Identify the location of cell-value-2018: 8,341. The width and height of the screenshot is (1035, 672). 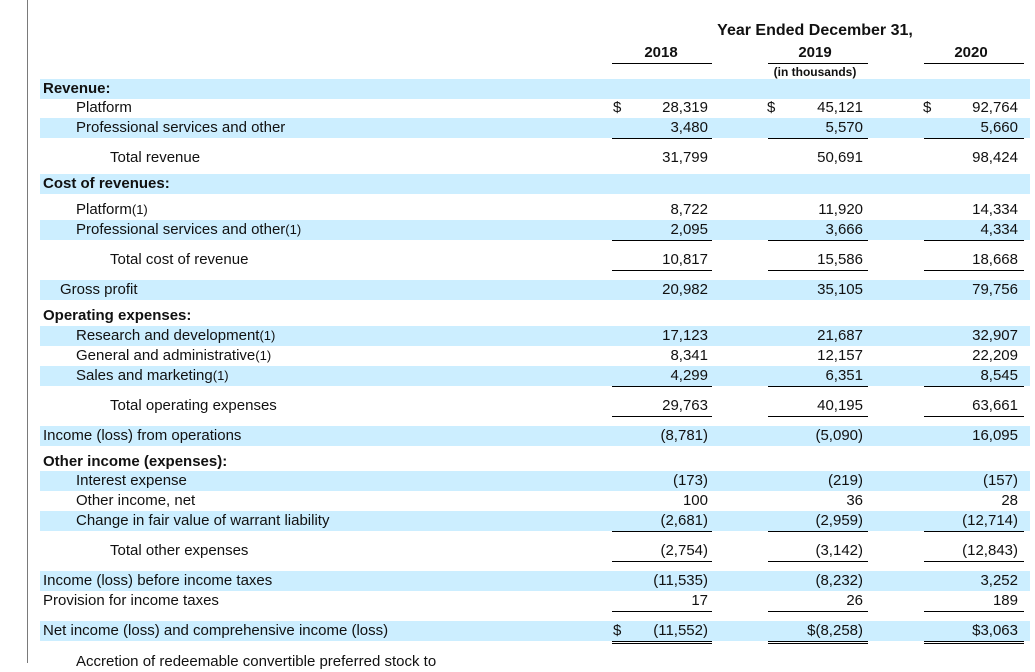
(689, 355).